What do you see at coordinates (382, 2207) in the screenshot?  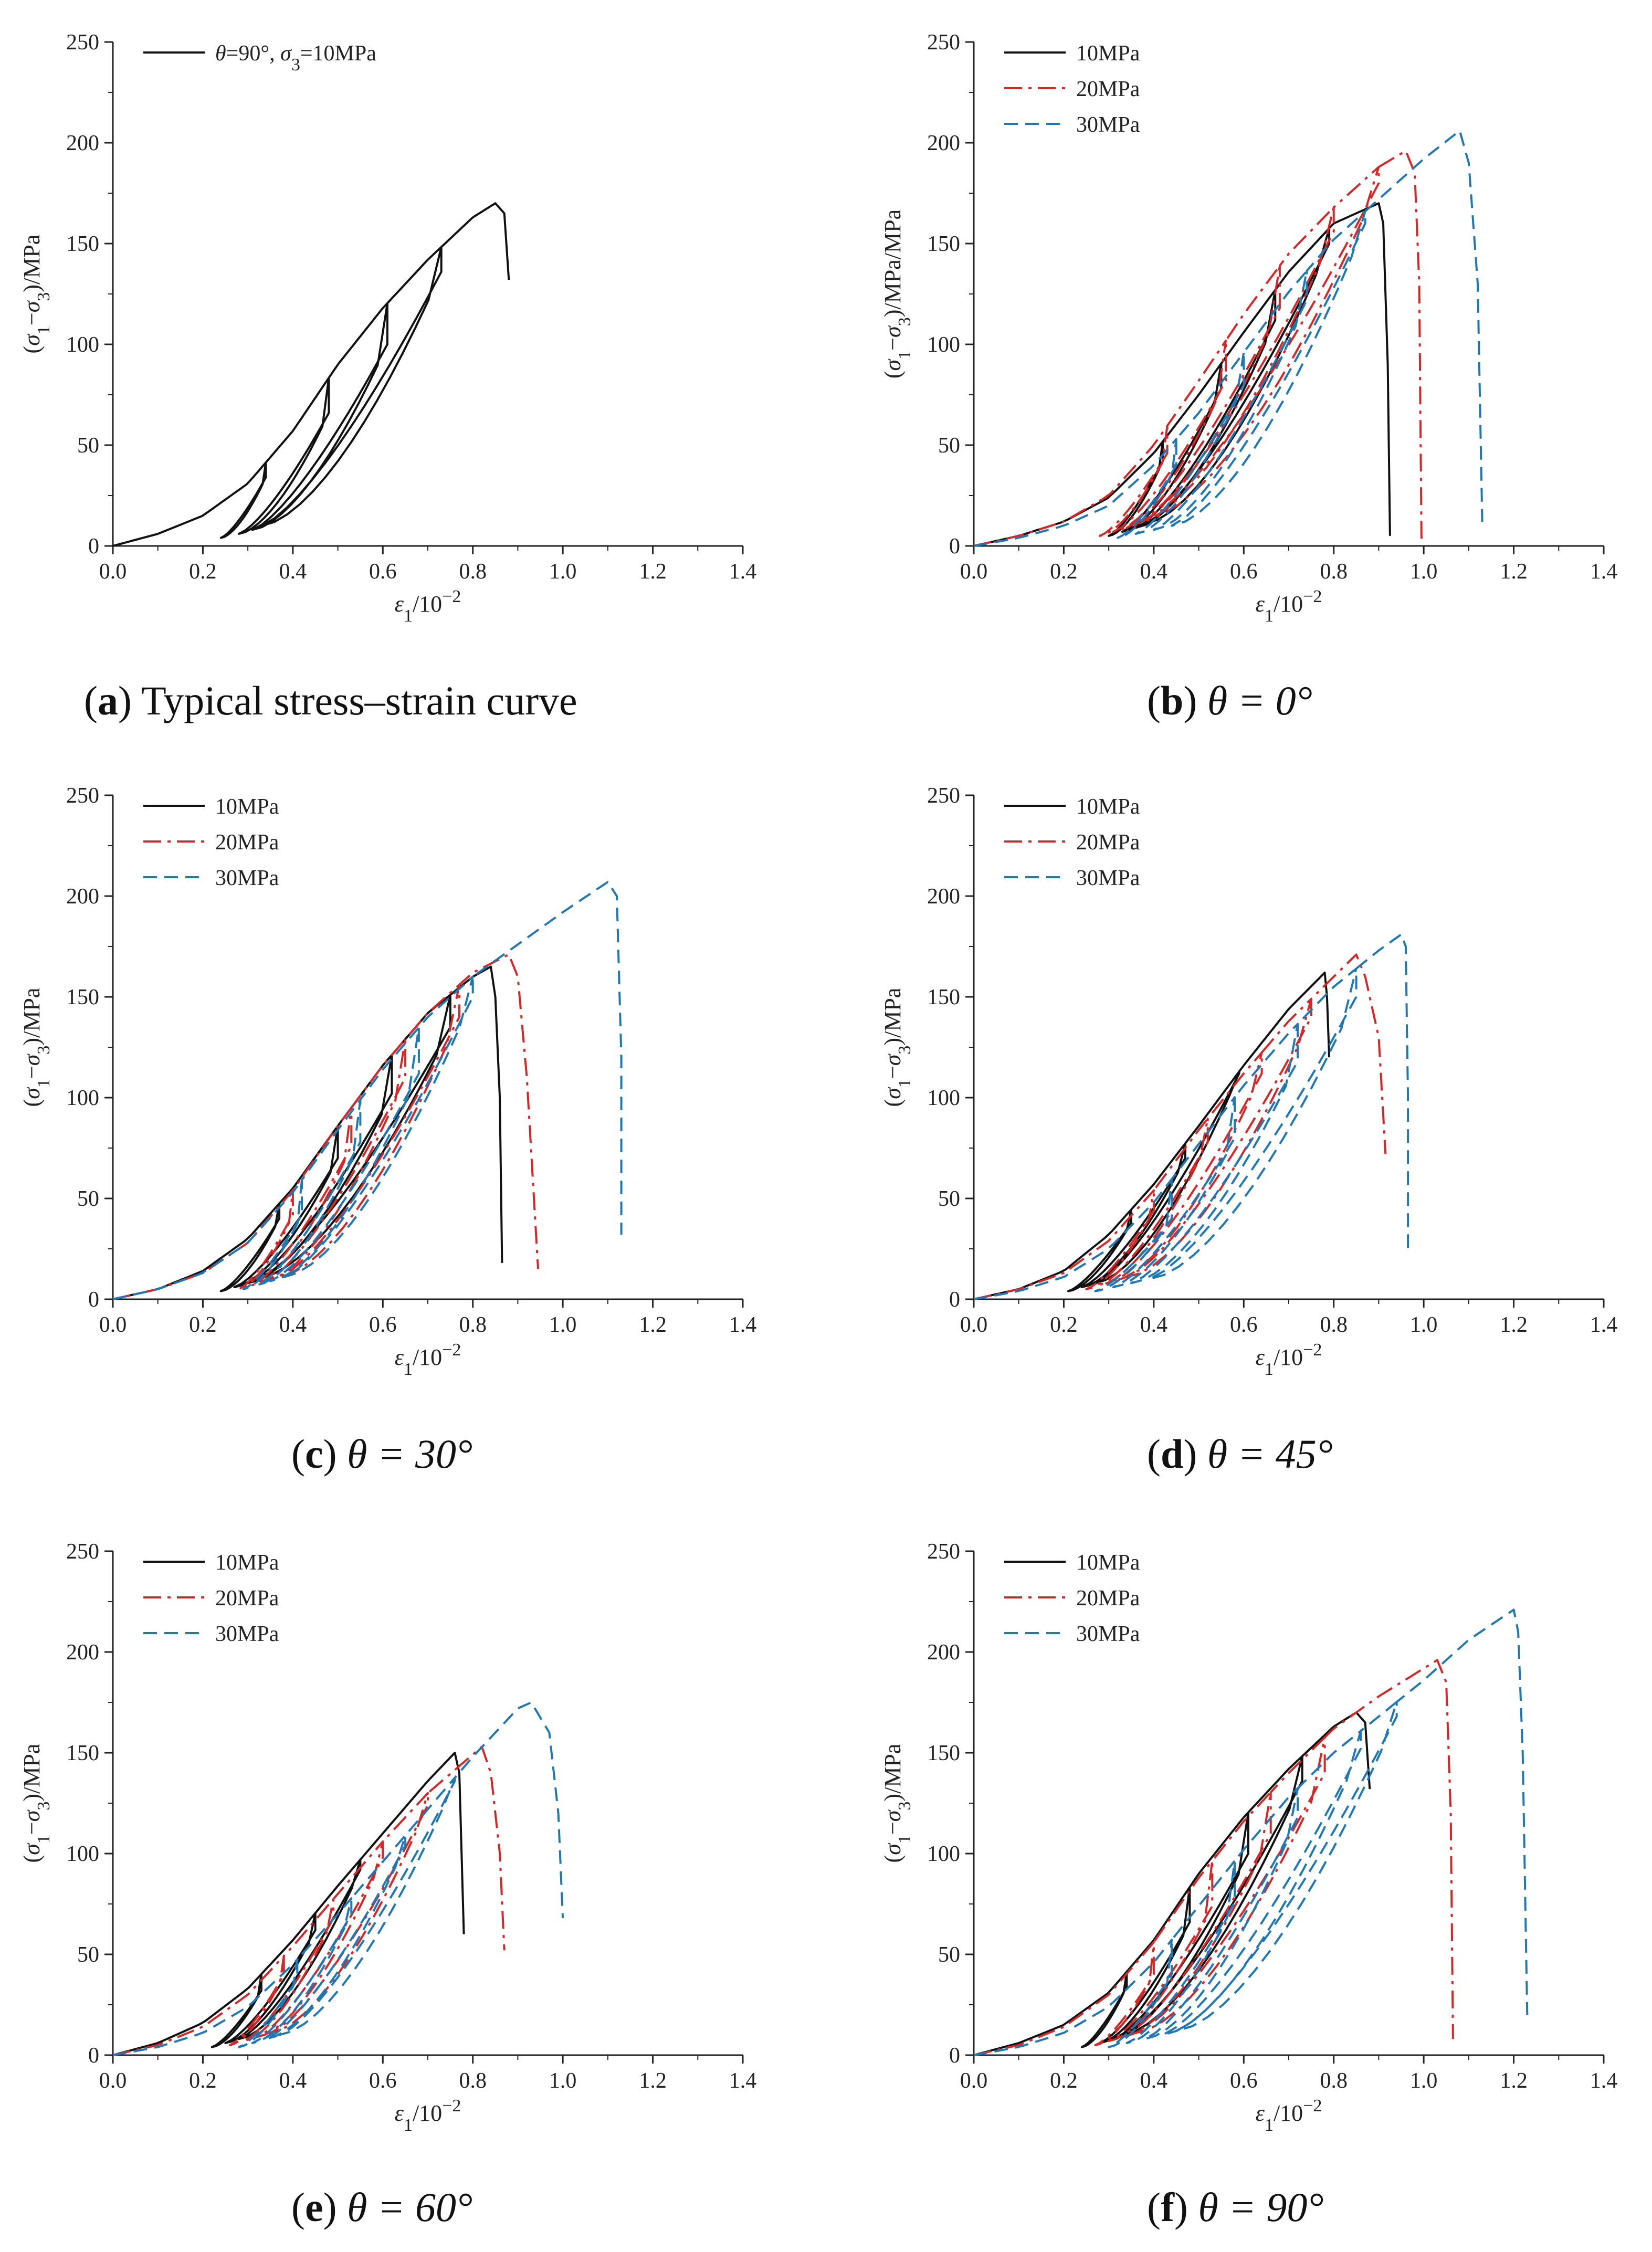 I see `caption-e: (e) θ = 60°` at bounding box center [382, 2207].